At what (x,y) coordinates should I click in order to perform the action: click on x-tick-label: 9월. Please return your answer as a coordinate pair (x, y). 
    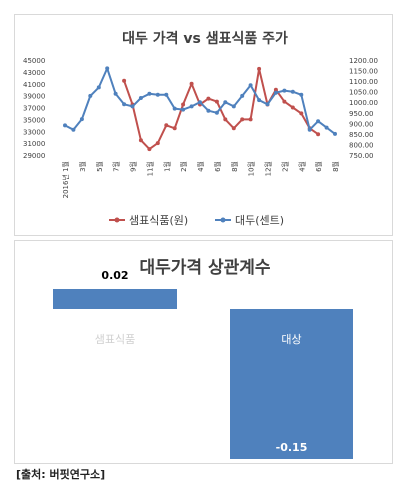
    Looking at the image, I should click on (133, 166).